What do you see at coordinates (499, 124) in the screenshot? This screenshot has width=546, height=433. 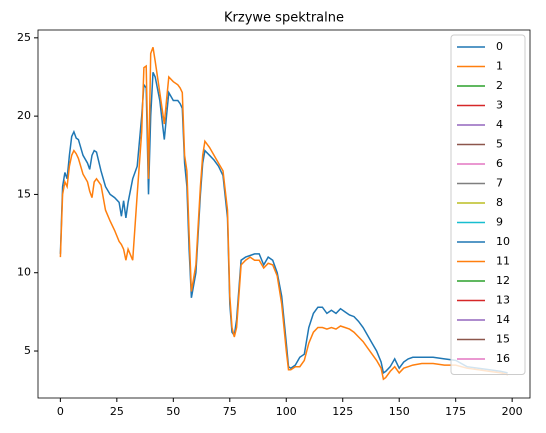 I see `legend-label: 4` at bounding box center [499, 124].